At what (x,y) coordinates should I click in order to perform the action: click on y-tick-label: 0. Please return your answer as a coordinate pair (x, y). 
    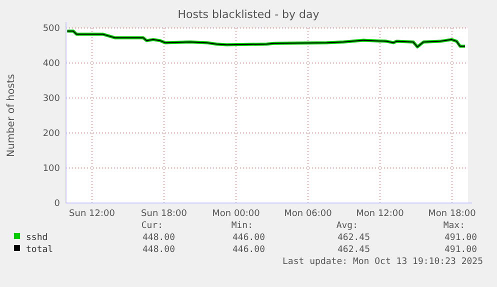
    Looking at the image, I should click on (57, 204).